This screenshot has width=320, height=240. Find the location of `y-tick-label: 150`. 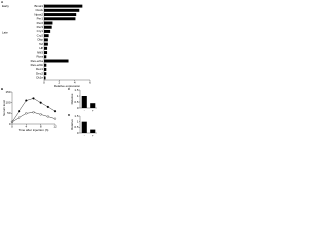

y-tick-label: 150 is located at coordinates (7, 92).